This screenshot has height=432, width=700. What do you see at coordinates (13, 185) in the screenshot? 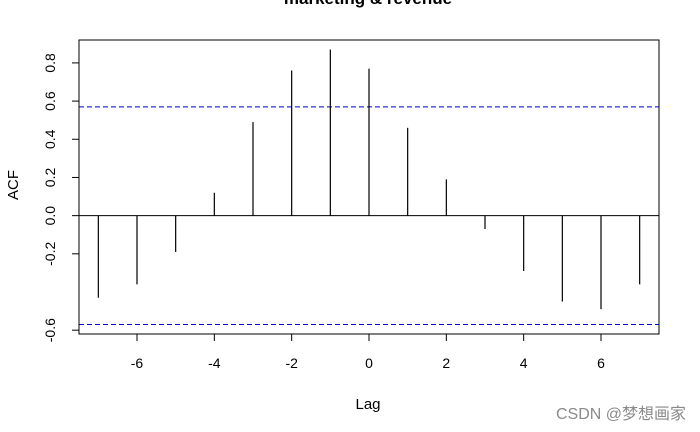
I see `y-axis-label: ACF` at bounding box center [13, 185].